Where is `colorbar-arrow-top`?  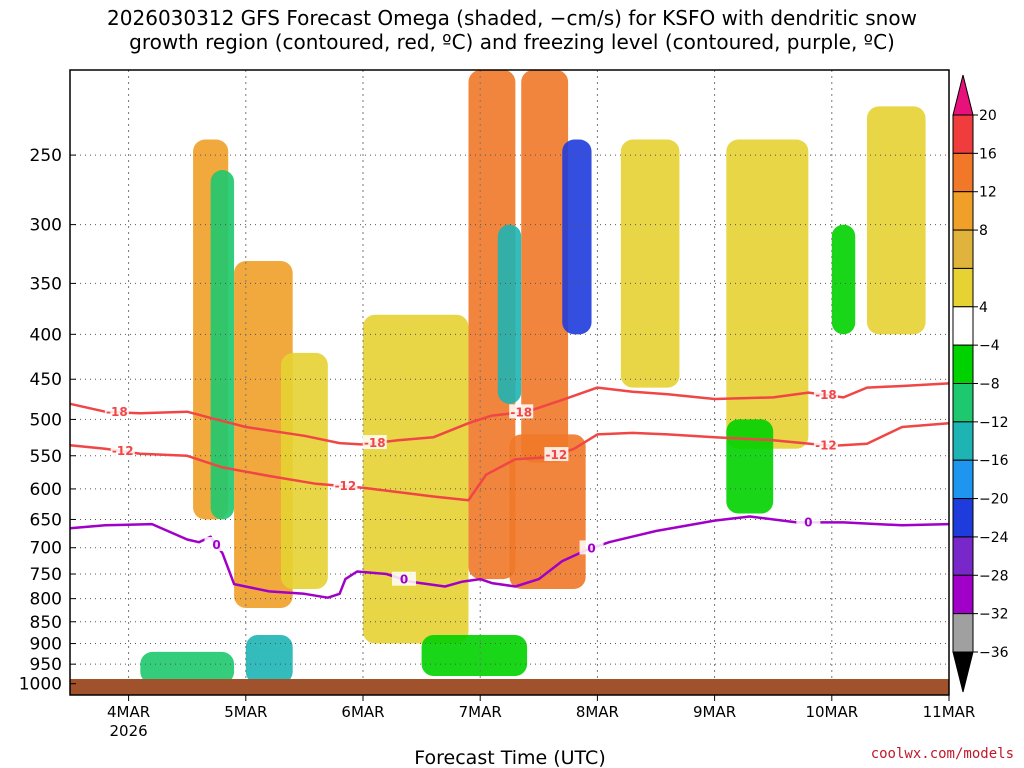
colorbar-arrow-top is located at coordinates (963, 95).